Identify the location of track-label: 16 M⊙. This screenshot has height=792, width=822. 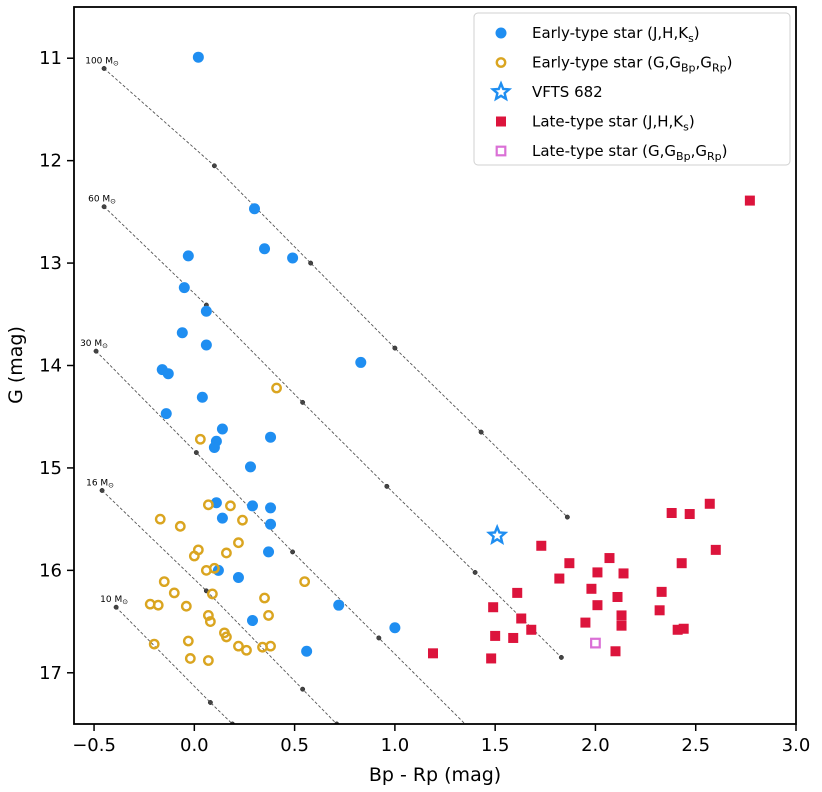
(100, 483).